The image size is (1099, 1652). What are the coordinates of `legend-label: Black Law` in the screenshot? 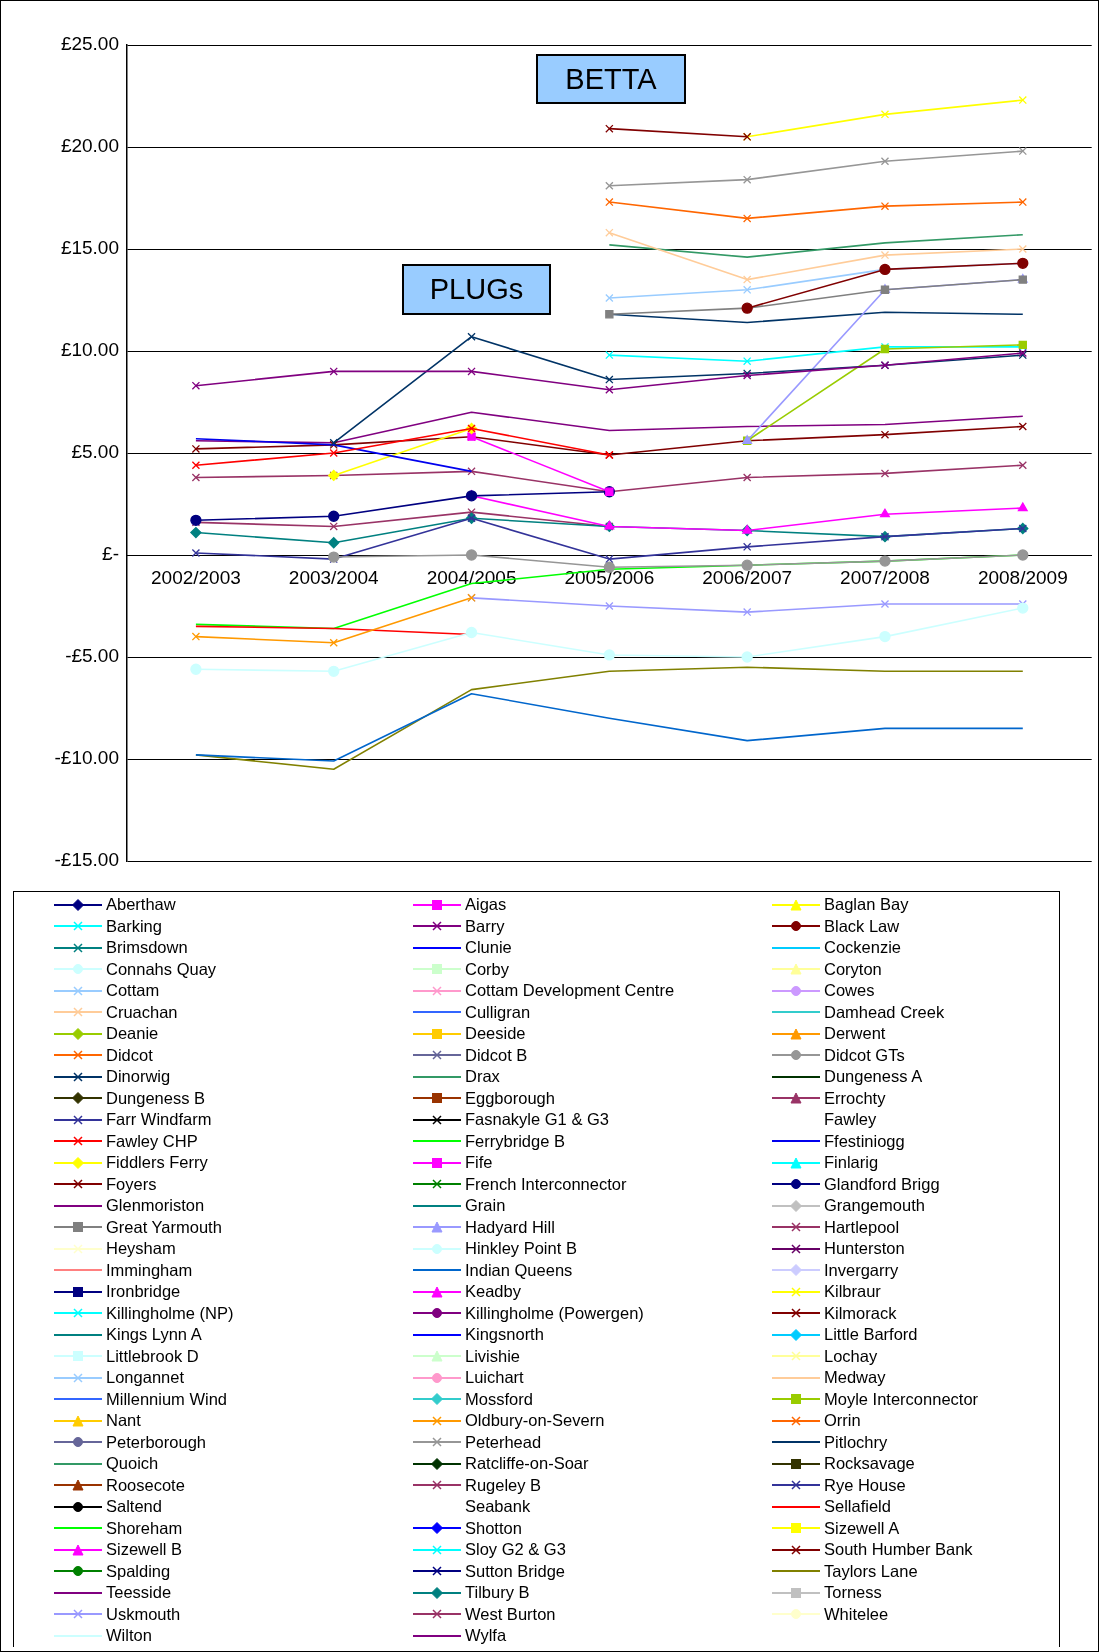 It's located at (862, 926).